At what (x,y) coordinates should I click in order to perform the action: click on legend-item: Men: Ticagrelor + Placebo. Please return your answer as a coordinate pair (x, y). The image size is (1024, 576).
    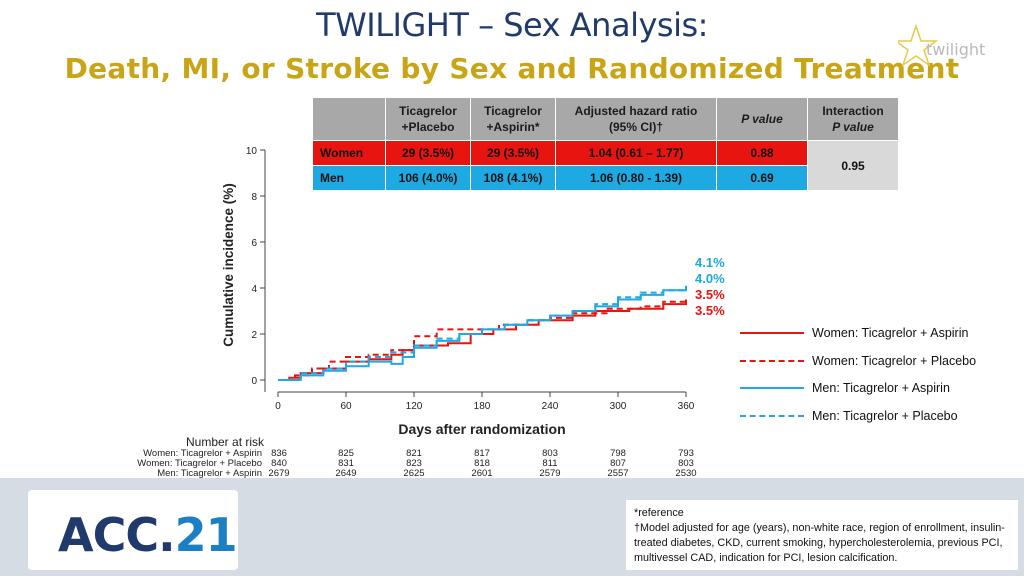
    Looking at the image, I should click on (849, 416).